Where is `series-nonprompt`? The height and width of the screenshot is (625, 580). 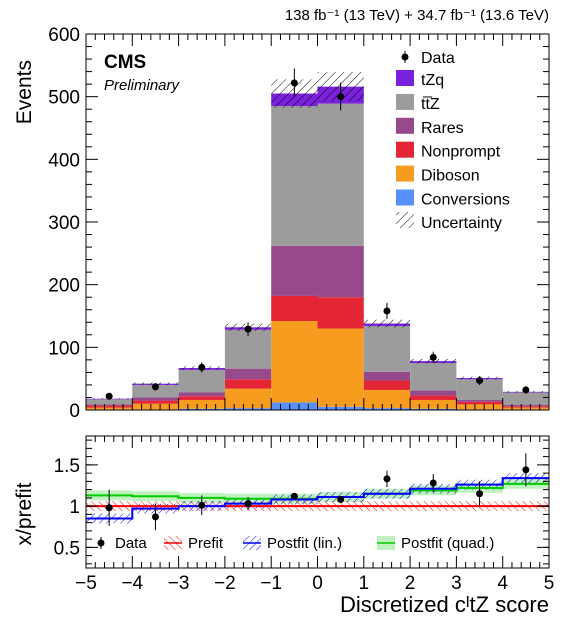
series-nonprompt is located at coordinates (317, 351).